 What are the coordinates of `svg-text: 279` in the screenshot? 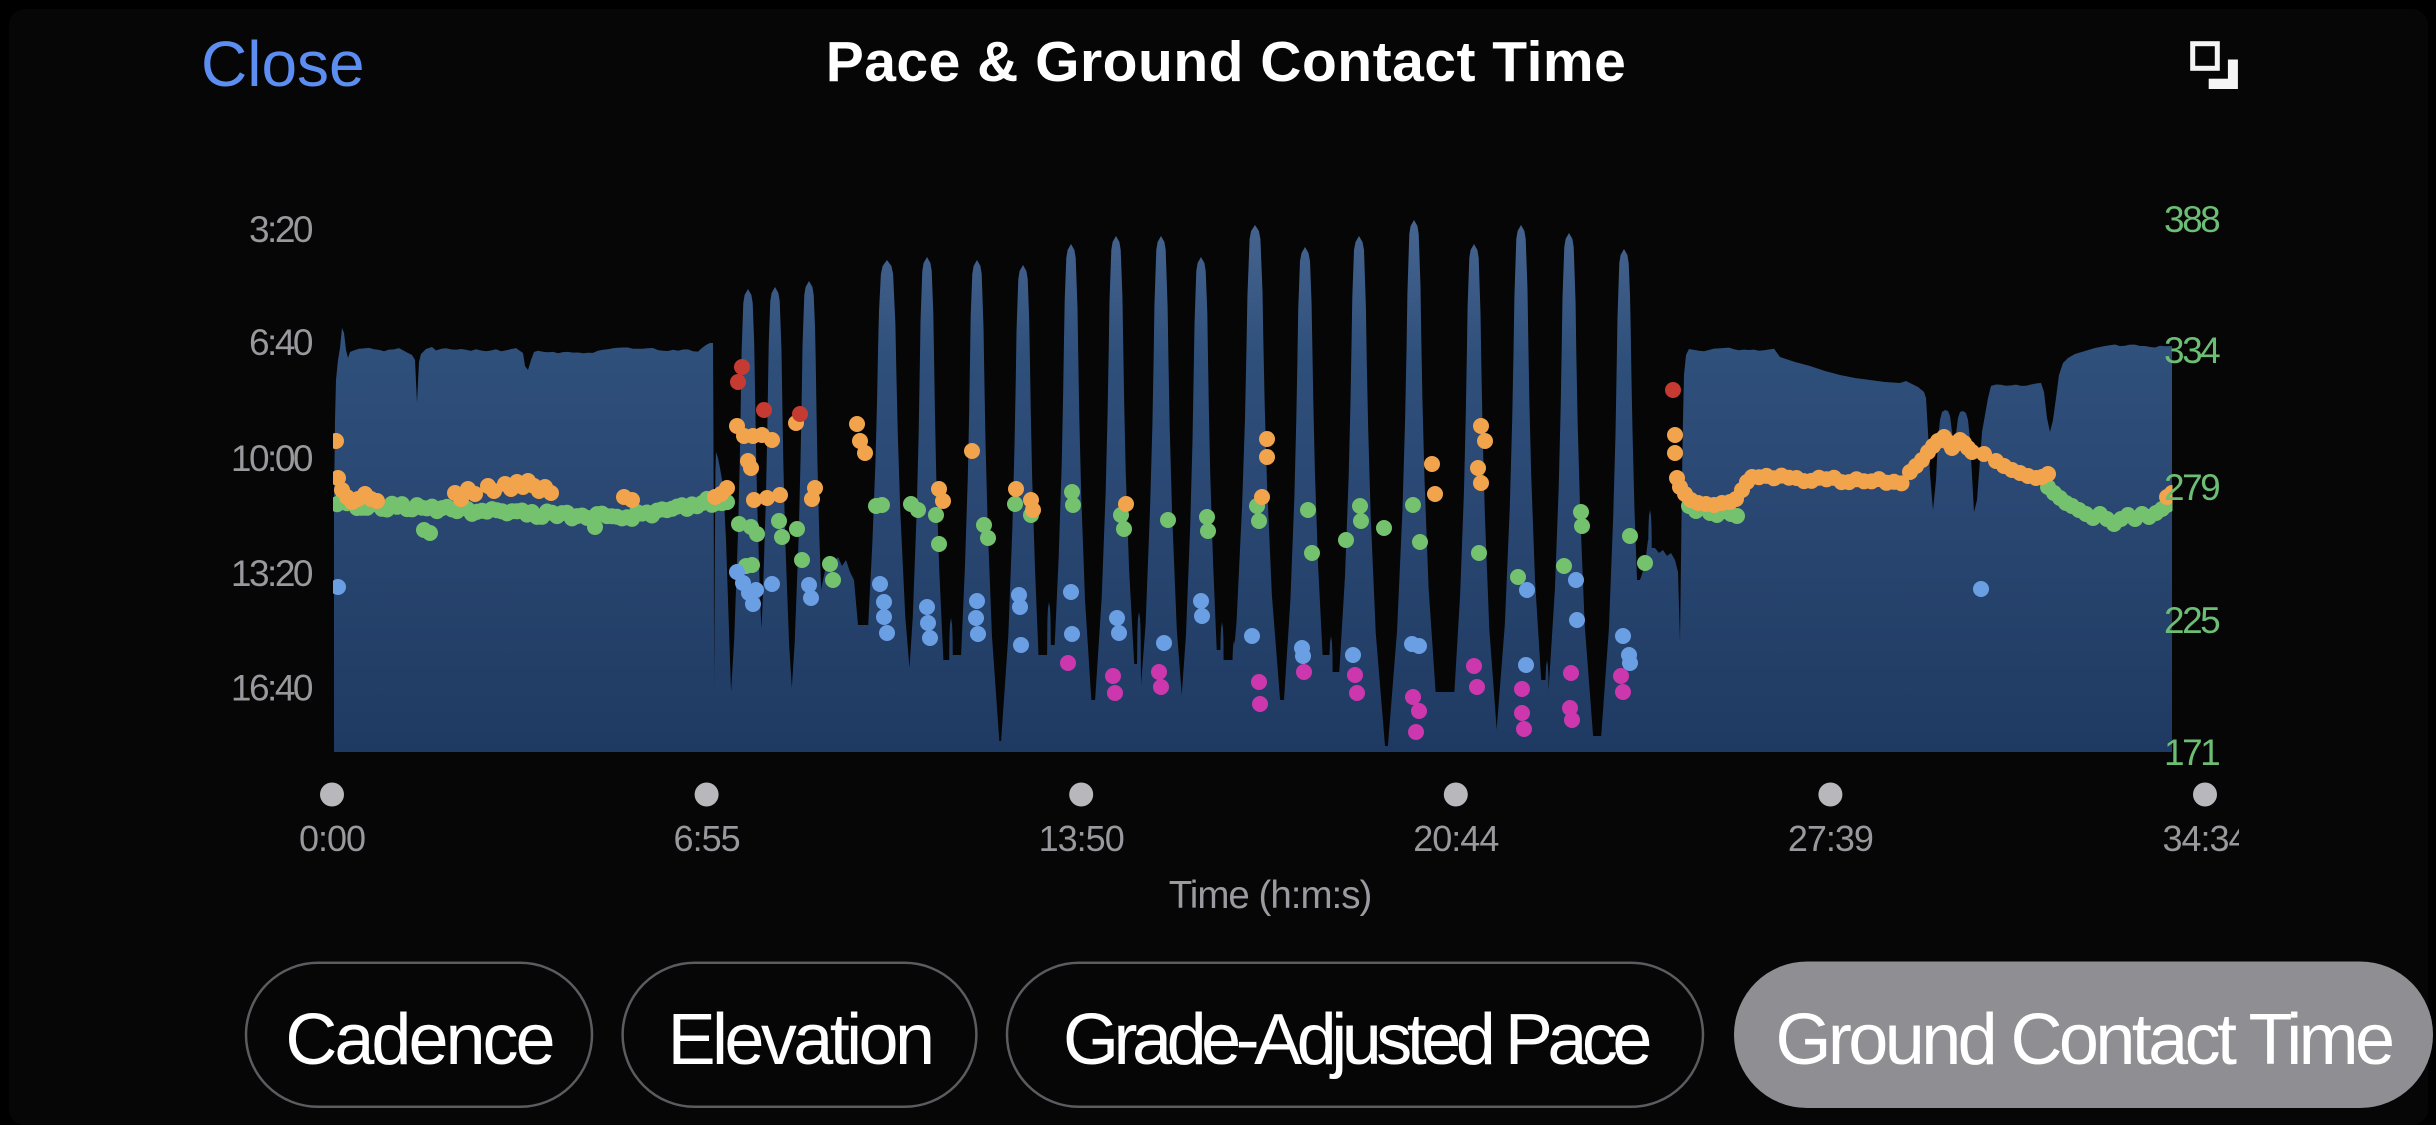 It's located at (2191, 487).